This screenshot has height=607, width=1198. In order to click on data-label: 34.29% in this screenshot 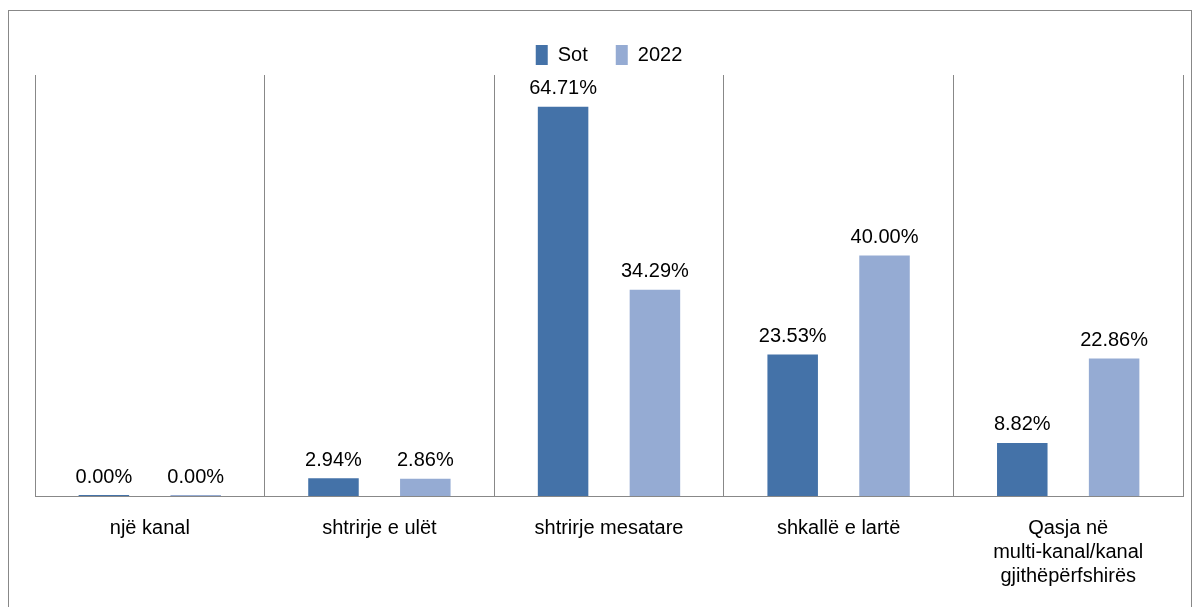, I will do `click(655, 270)`.